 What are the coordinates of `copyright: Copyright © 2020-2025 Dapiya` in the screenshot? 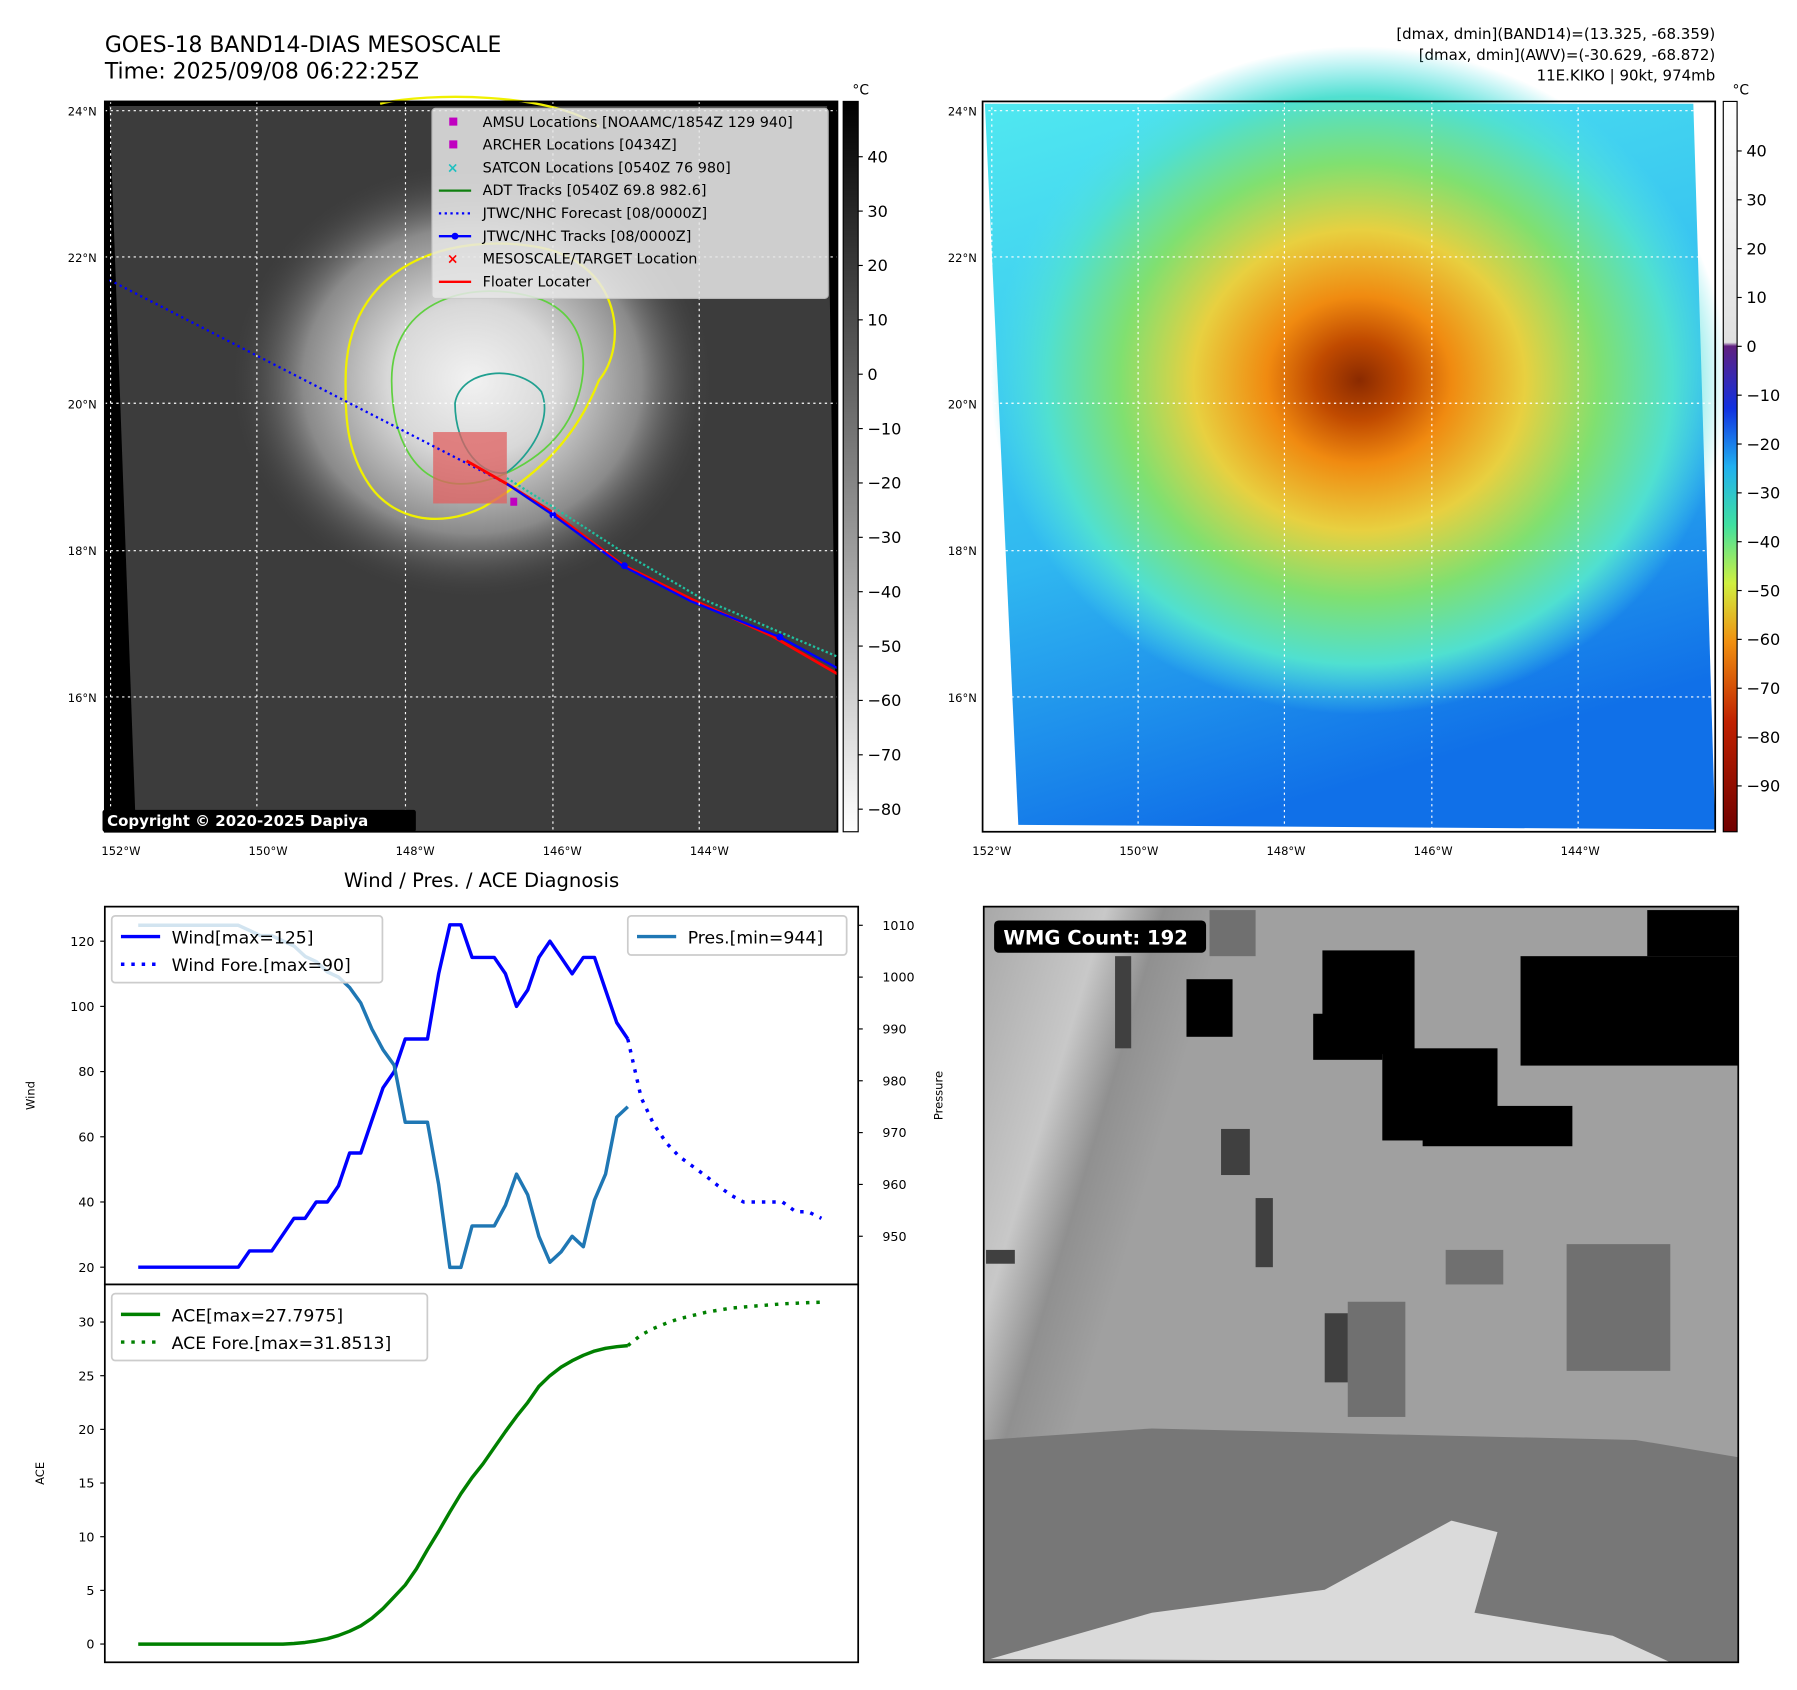 It's located at (237, 821).